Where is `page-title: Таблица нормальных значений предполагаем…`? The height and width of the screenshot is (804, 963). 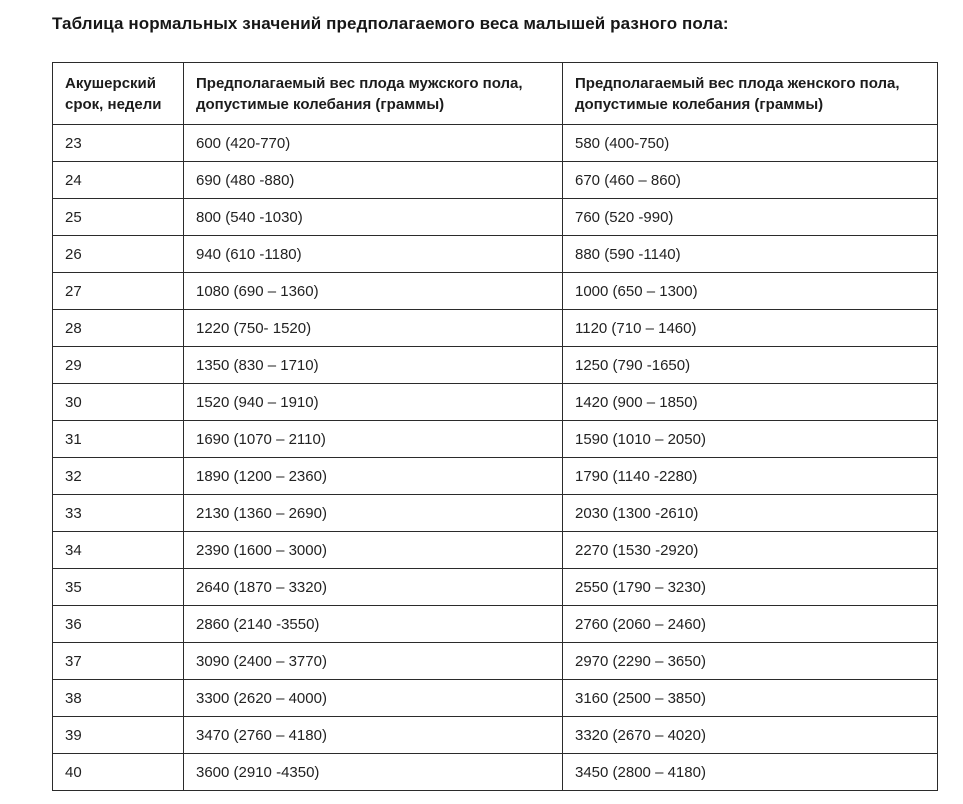
page-title: Таблица нормальных значений предполагаем… is located at coordinates (390, 23).